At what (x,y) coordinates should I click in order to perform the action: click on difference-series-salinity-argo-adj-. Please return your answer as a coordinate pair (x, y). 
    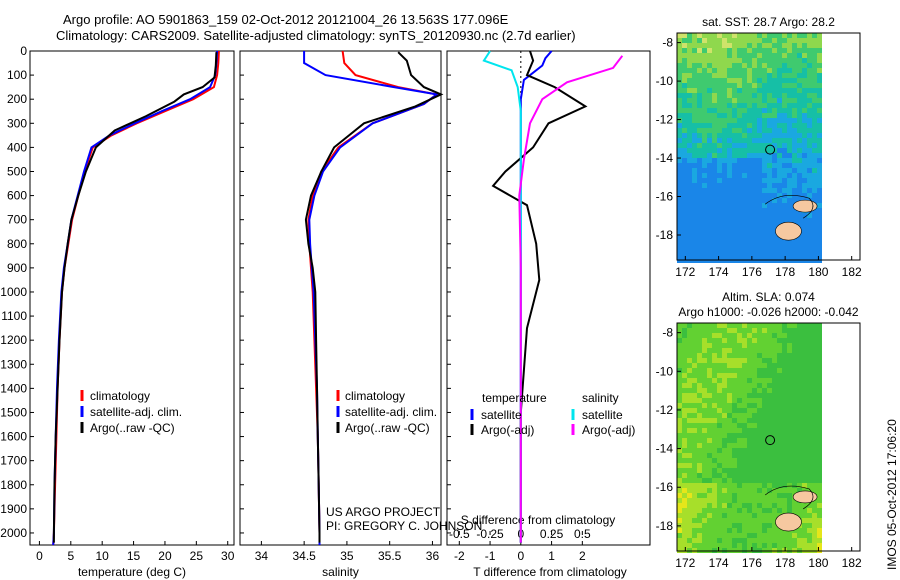
    Looking at the image, I should click on (571, 299).